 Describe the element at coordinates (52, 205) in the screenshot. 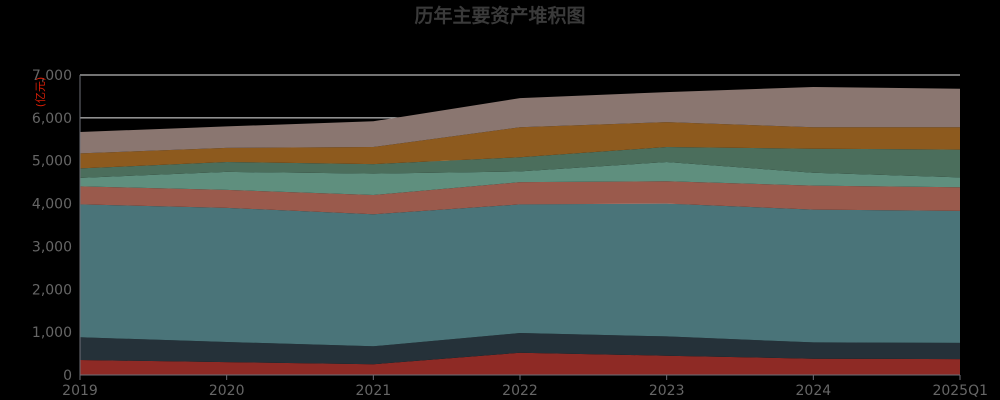

I see `y-tick-label: 4,000` at that location.